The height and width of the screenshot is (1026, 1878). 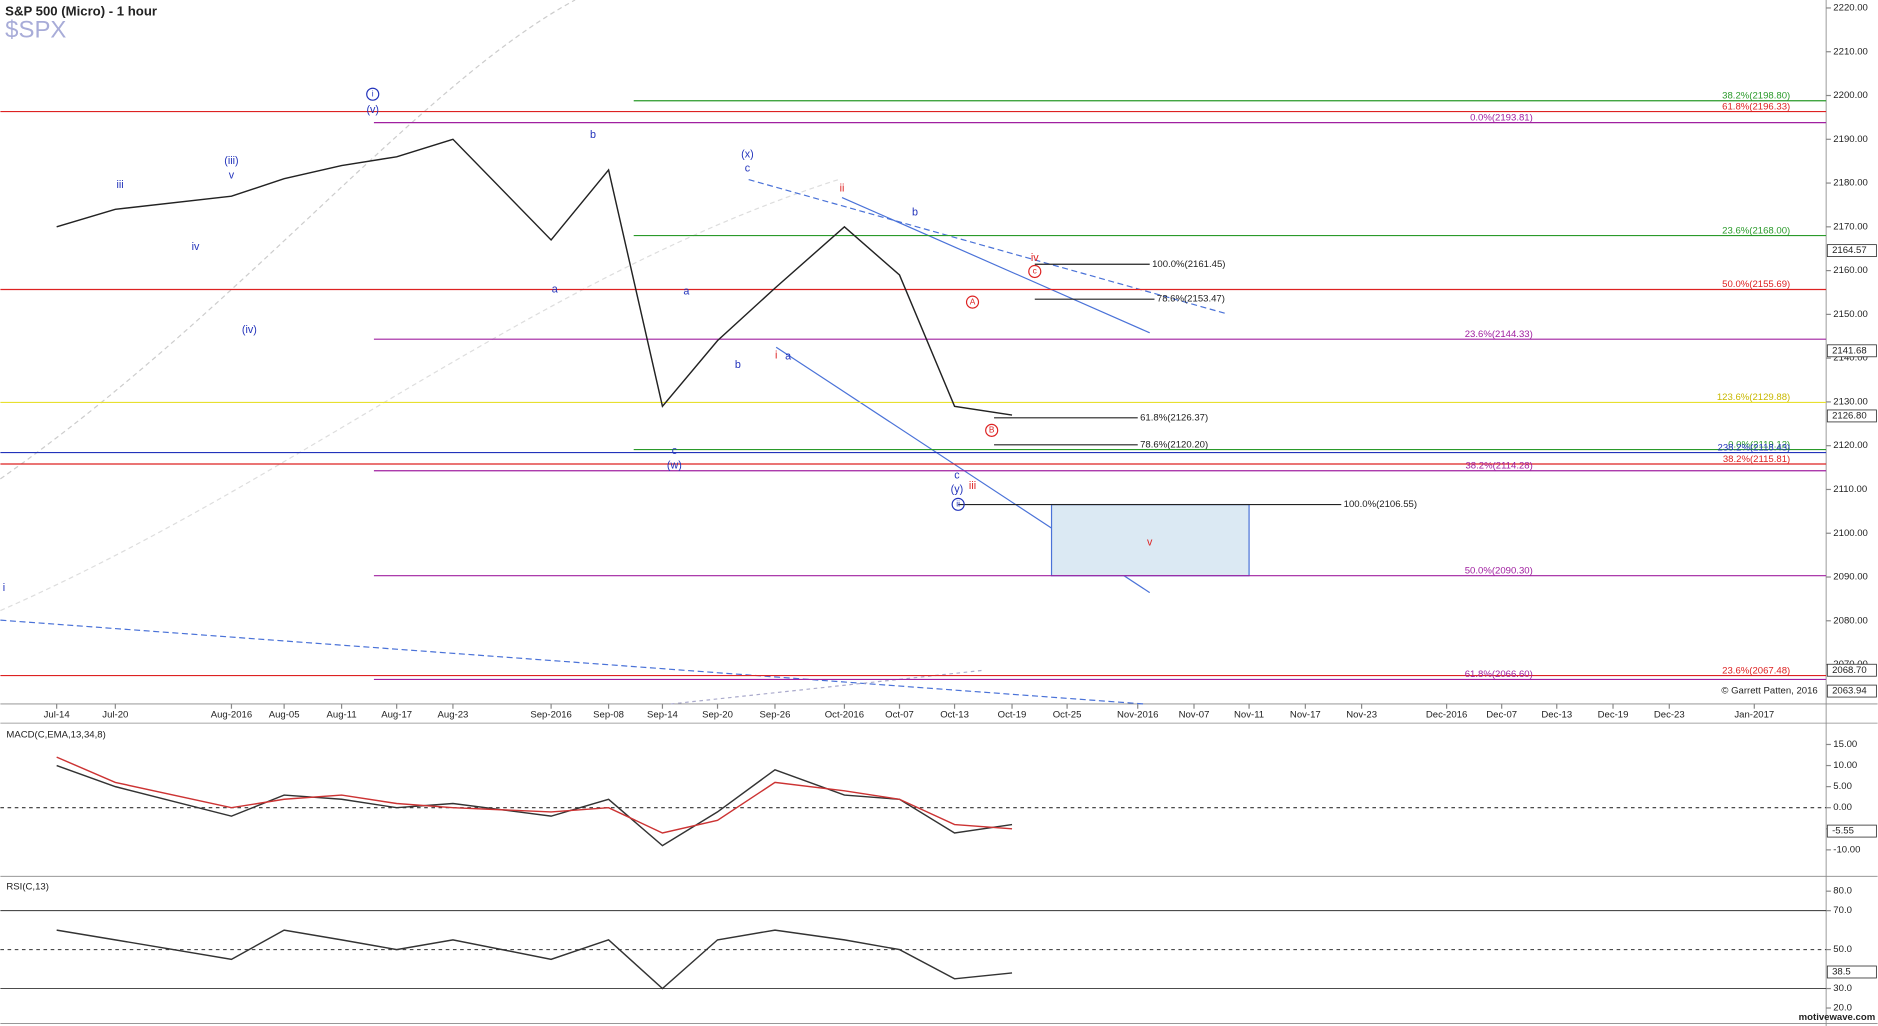 I want to click on level-label: 61.8%(2126.37), so click(x=1174, y=417).